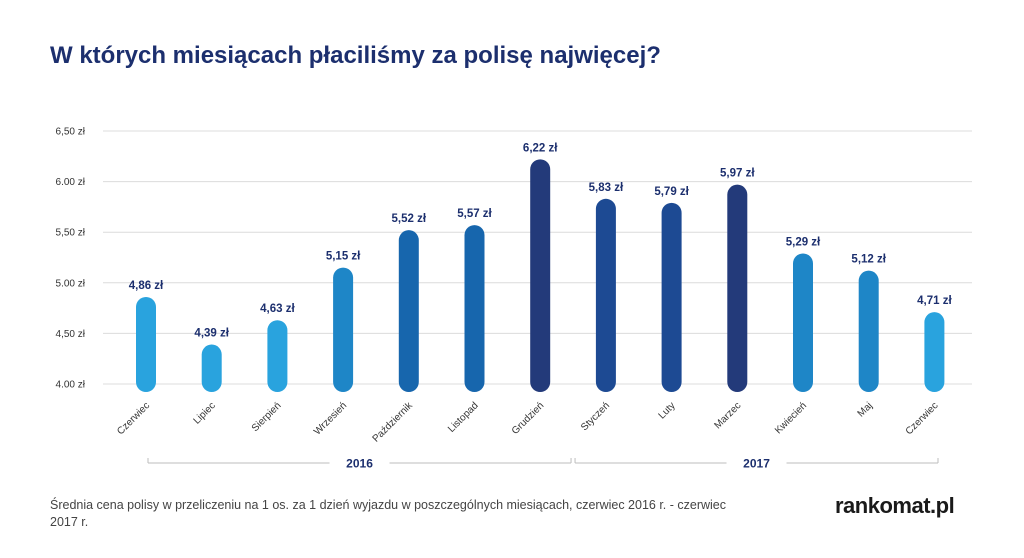  What do you see at coordinates (146, 286) in the screenshot?
I see `bar-value-label: 4,86 zł` at bounding box center [146, 286].